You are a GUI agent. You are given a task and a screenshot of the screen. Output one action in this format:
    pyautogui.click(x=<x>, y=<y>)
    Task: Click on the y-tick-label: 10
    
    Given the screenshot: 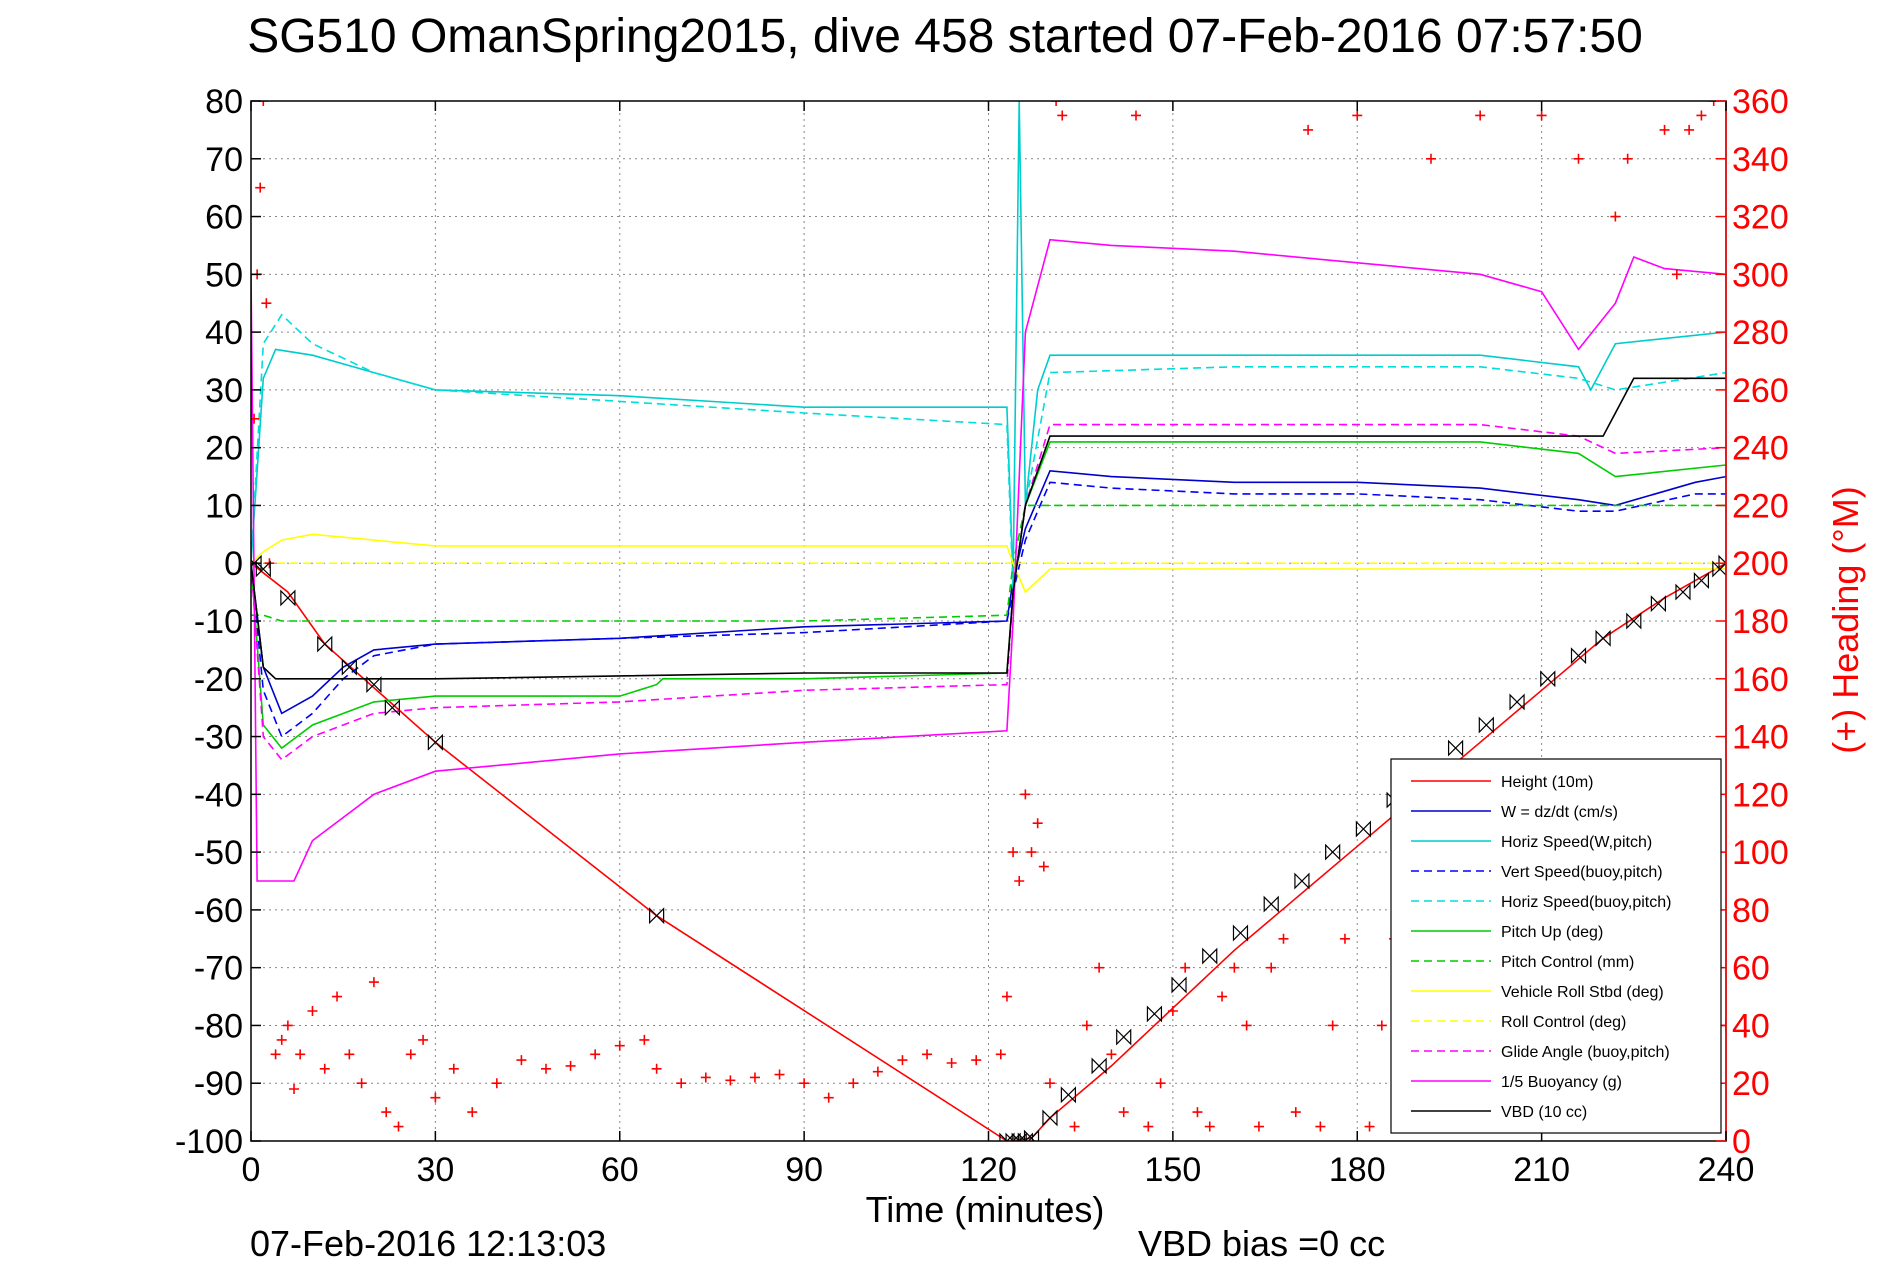 What is the action you would take?
    pyautogui.click(x=224, y=506)
    